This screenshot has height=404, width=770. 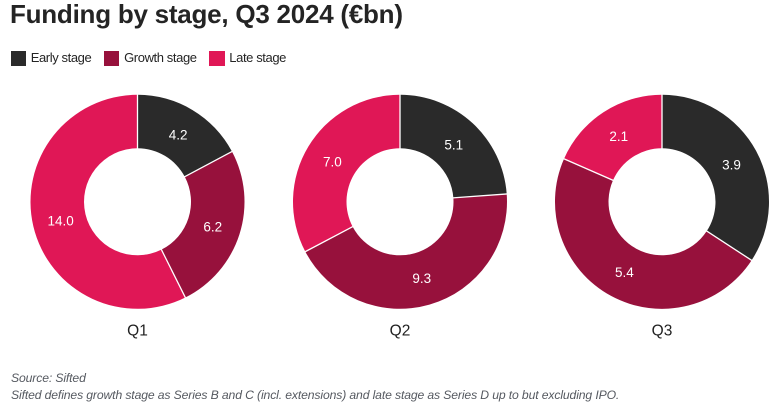 I want to click on svg-text: 2.1, so click(x=618, y=136).